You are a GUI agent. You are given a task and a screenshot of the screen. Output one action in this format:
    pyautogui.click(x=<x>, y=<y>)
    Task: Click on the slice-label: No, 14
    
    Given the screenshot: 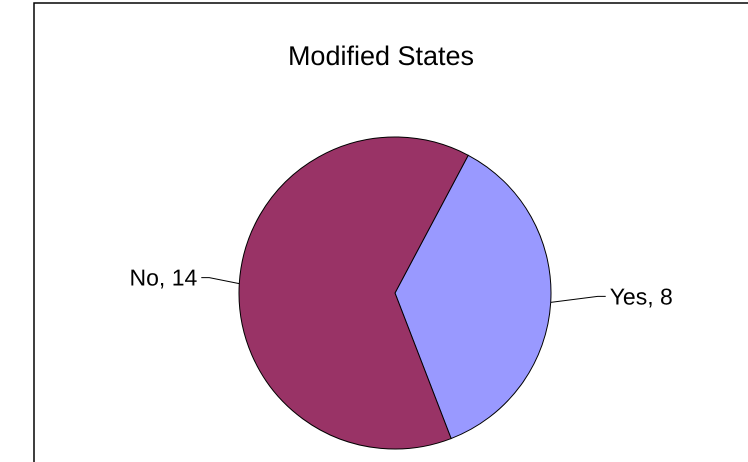 What is the action you would take?
    pyautogui.click(x=164, y=277)
    